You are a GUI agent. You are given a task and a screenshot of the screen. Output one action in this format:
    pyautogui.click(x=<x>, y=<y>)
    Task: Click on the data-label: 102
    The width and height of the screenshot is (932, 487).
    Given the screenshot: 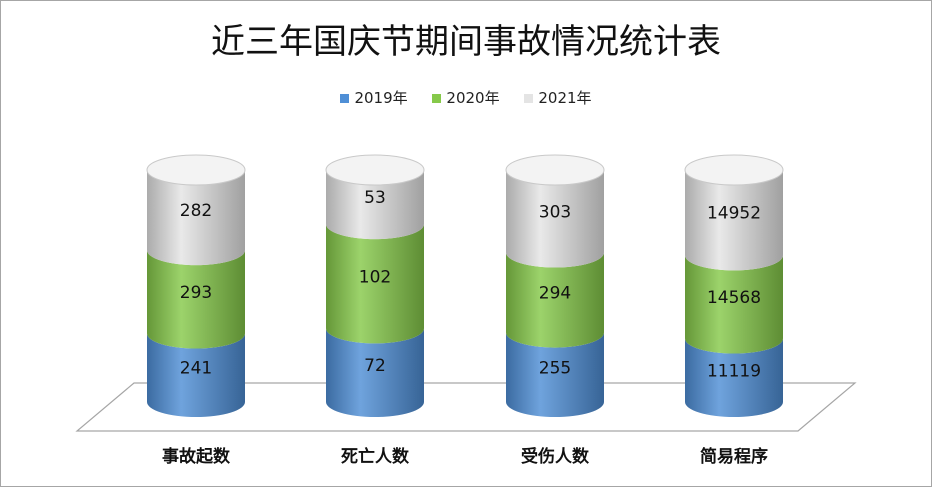 What is the action you would take?
    pyautogui.click(x=375, y=277)
    